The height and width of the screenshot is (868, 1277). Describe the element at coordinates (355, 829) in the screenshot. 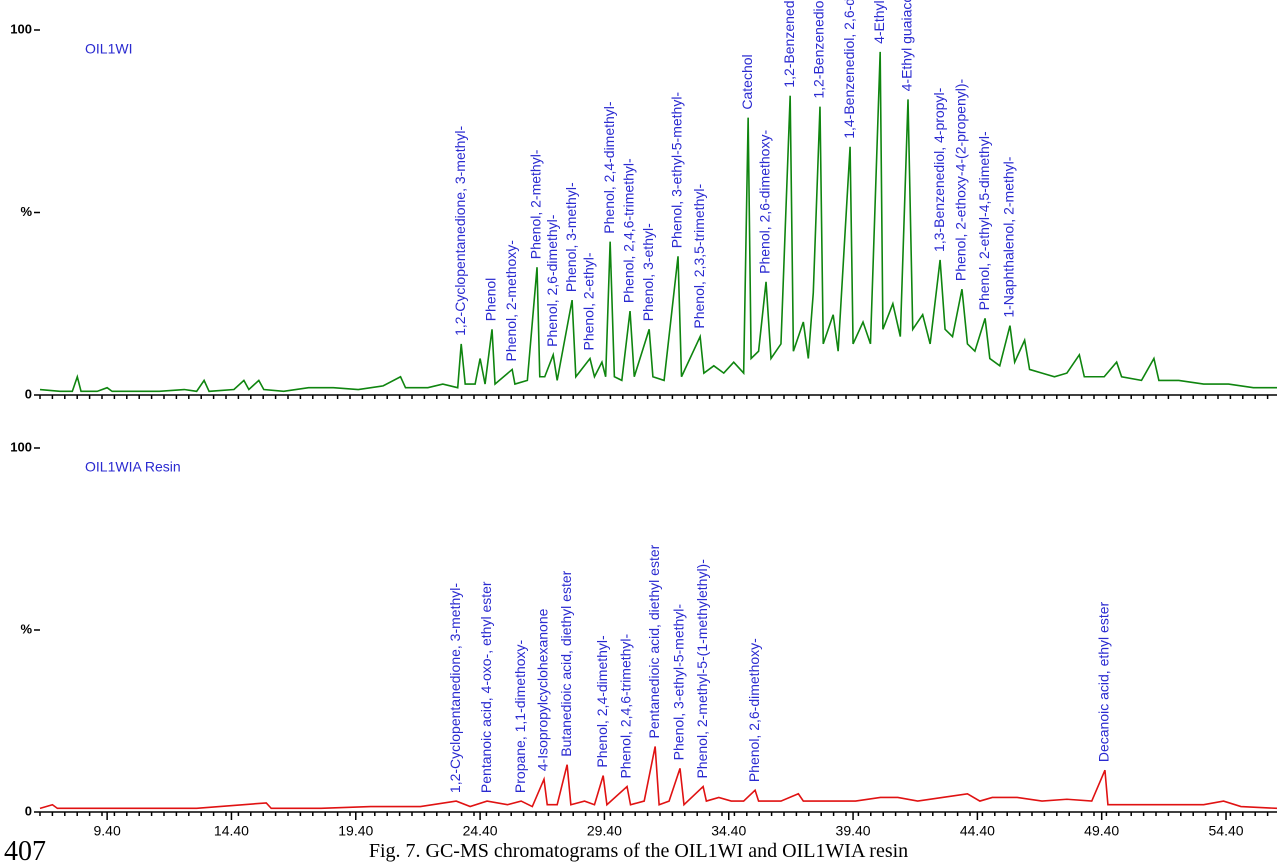

I see `x-tick-label: 19.40` at that location.